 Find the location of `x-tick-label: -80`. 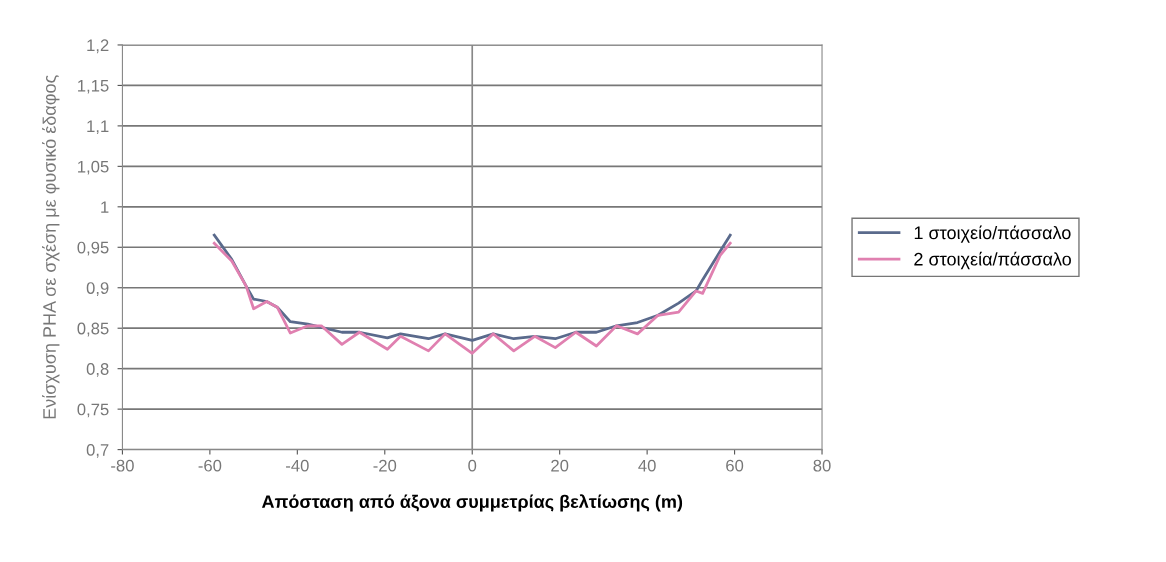

x-tick-label: -80 is located at coordinates (122, 465).